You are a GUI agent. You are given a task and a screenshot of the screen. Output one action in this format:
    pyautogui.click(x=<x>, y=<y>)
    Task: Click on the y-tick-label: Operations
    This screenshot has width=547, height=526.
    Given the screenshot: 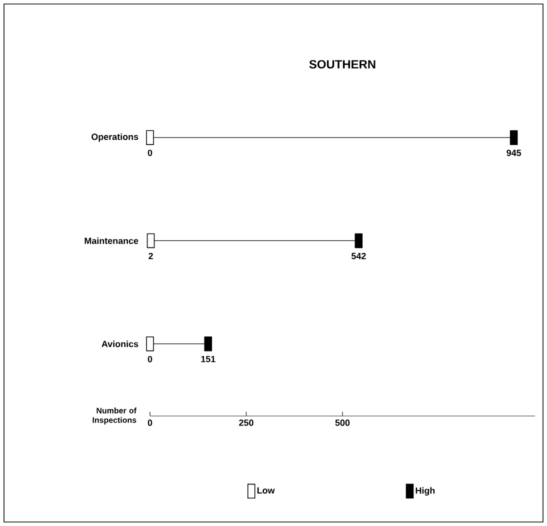 What is the action you would take?
    pyautogui.click(x=115, y=137)
    